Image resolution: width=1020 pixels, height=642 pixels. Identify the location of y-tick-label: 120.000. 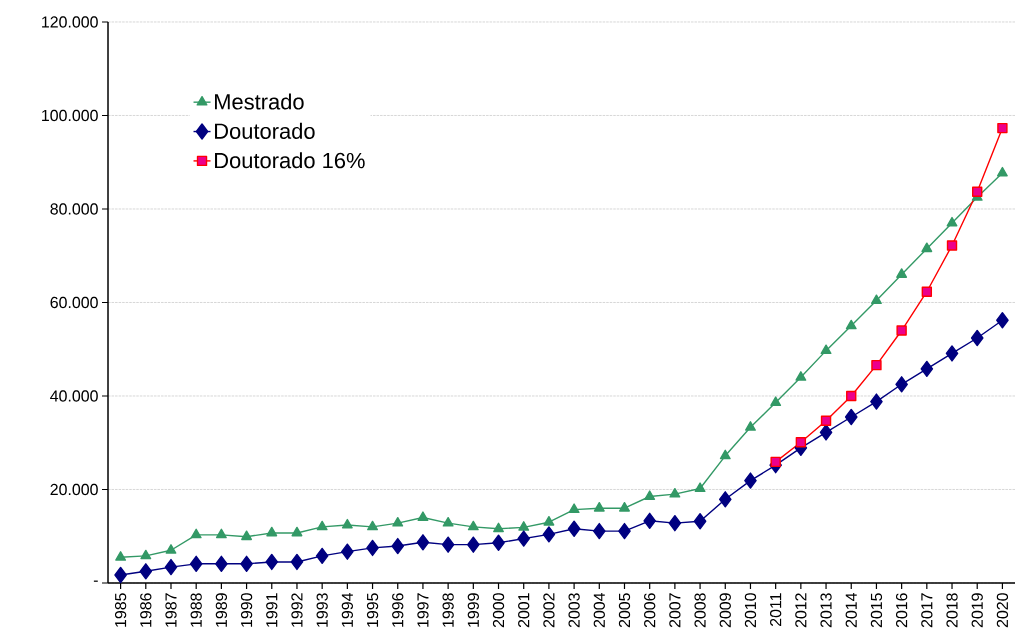
(70, 22).